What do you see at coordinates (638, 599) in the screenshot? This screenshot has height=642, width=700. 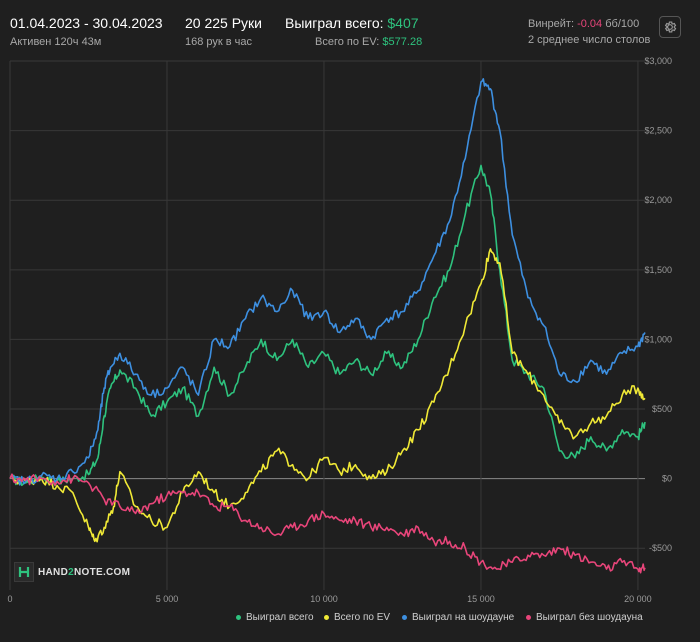 I see `x-tick-label: 20 000` at bounding box center [638, 599].